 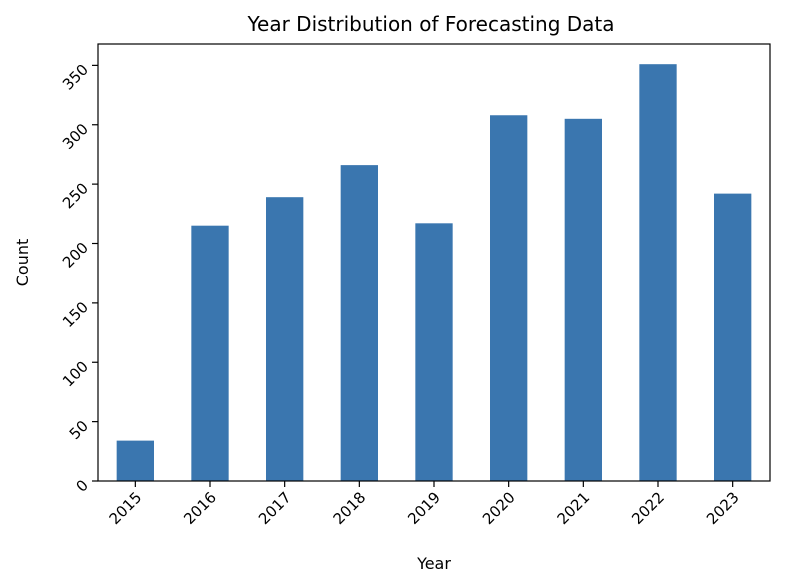 I want to click on x-tick-label: 2016, so click(x=200, y=508).